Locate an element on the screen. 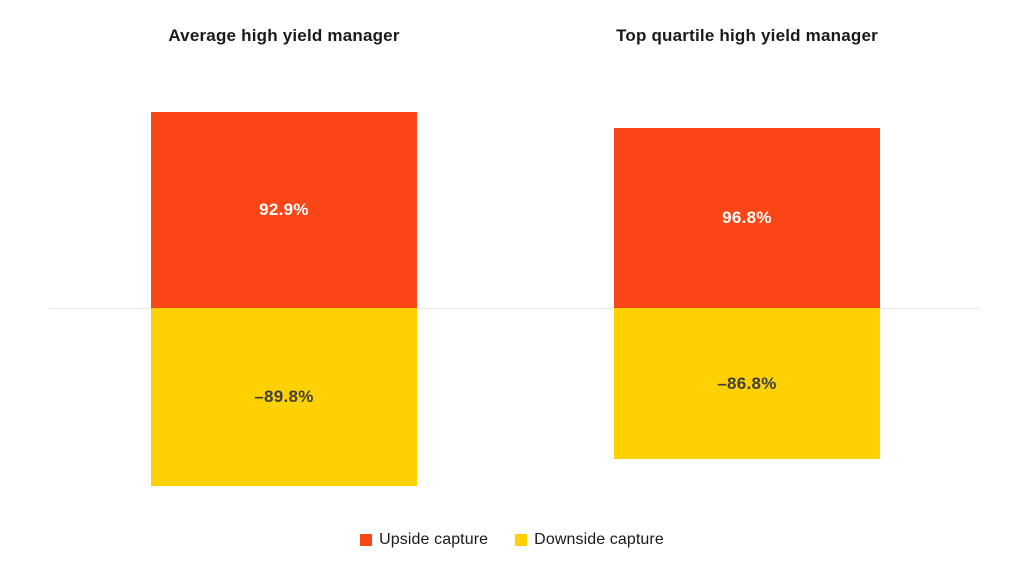 The width and height of the screenshot is (1024, 576). panel-title-average: Average high yield manager is located at coordinates (284, 35).